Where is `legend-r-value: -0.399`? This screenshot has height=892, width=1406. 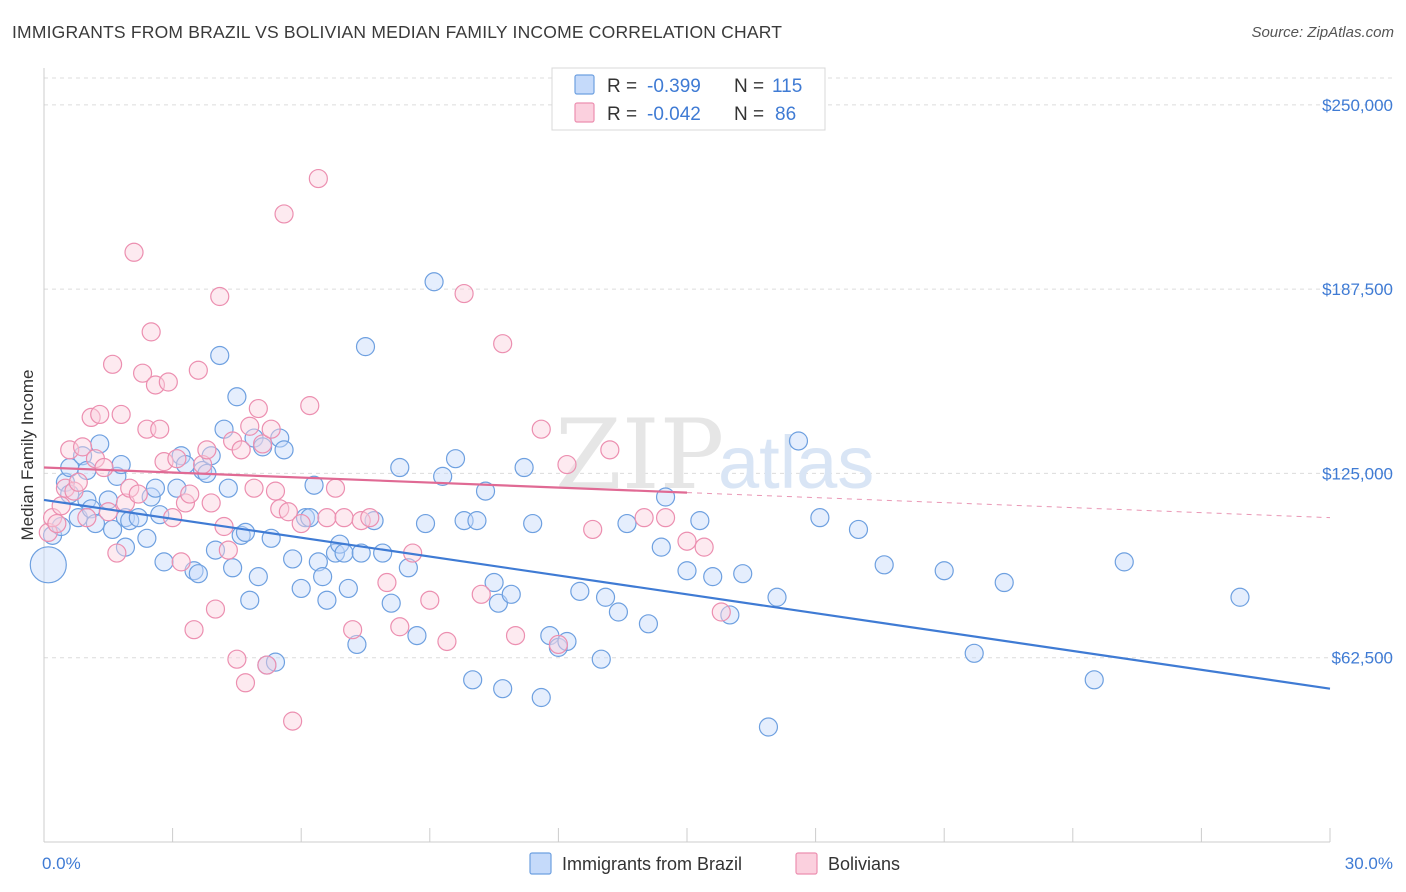
legend-r-value: -0.399 is located at coordinates (674, 86).